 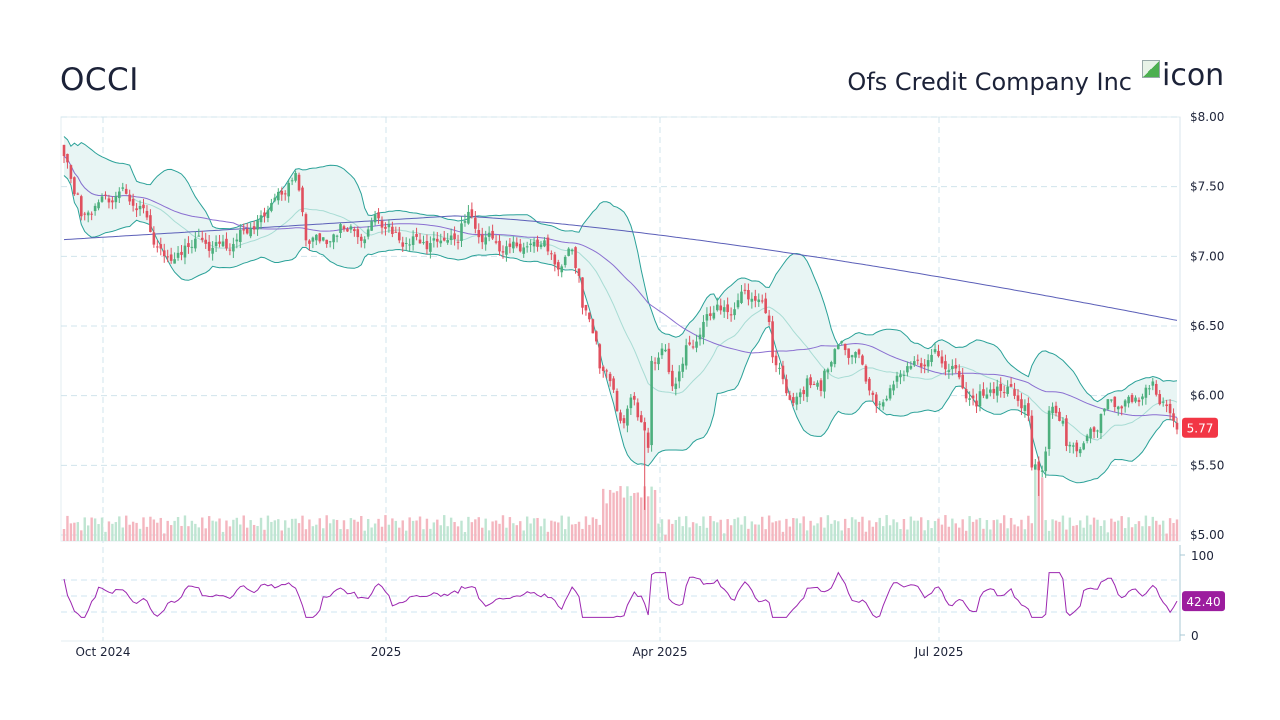 I want to click on last-rsi-value: 42.40, so click(x=1203, y=602).